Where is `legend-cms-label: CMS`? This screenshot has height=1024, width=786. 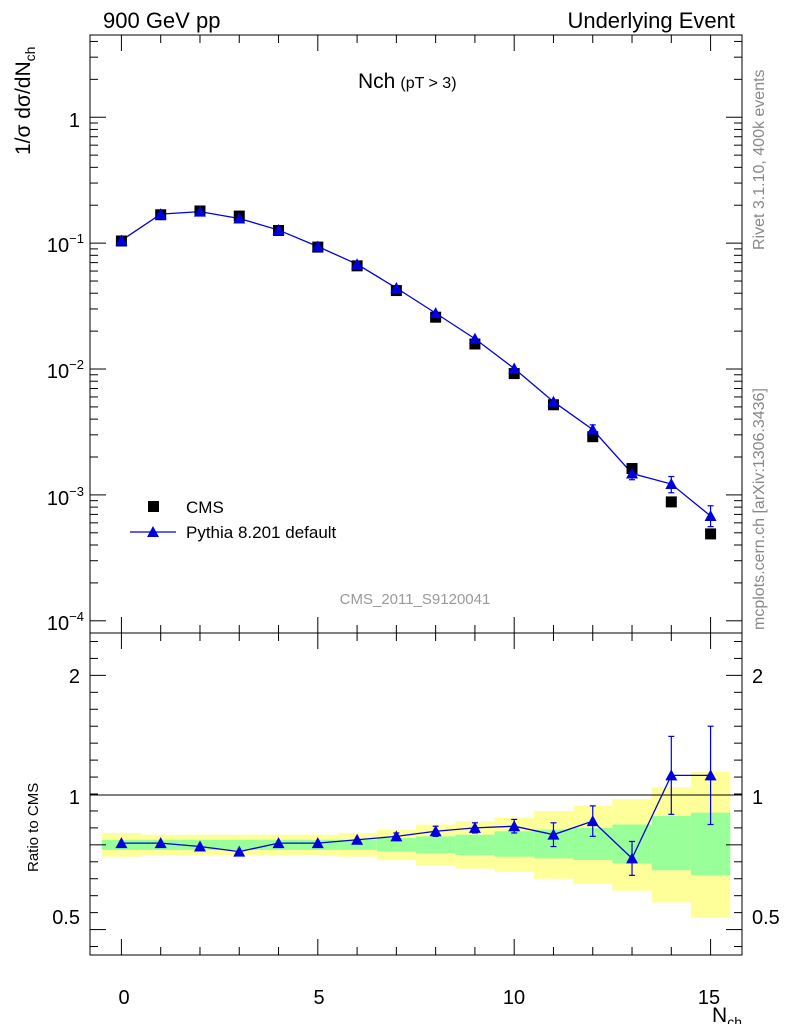
legend-cms-label: CMS is located at coordinates (205, 507).